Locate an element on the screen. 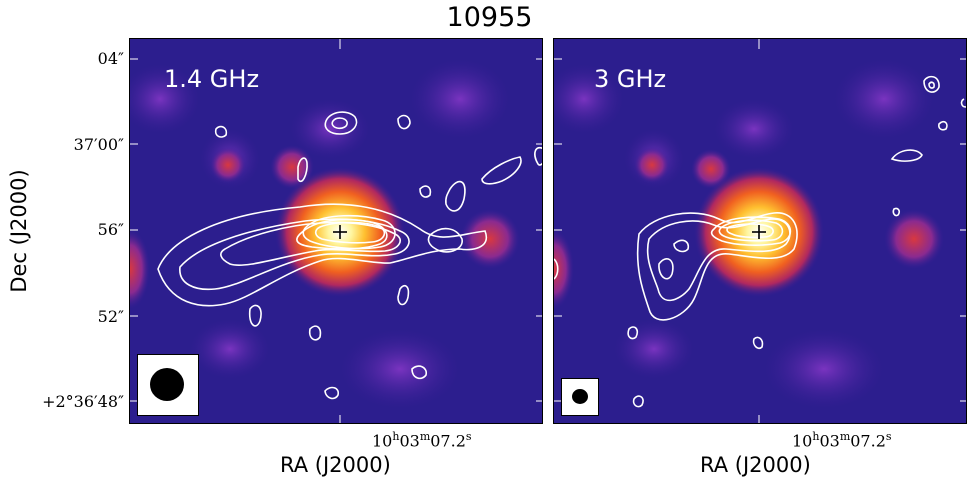 The image size is (979, 488). frequency-label: 3 GHz is located at coordinates (630, 79).